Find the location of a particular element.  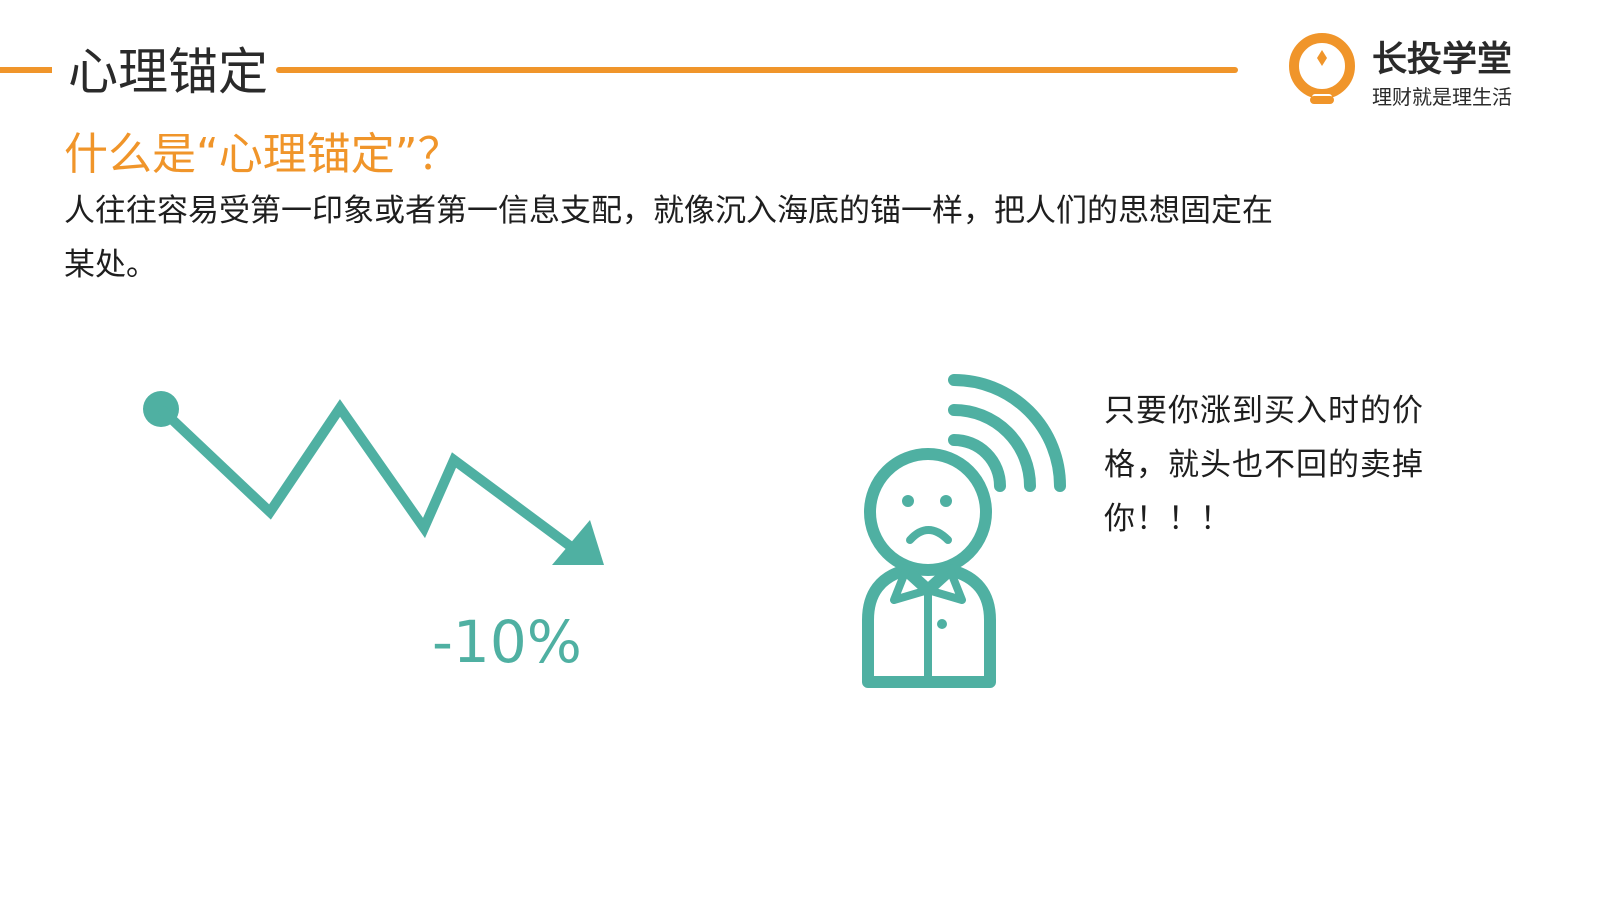

section-question: 什么是“心理锚定”？ is located at coordinates (263, 154).